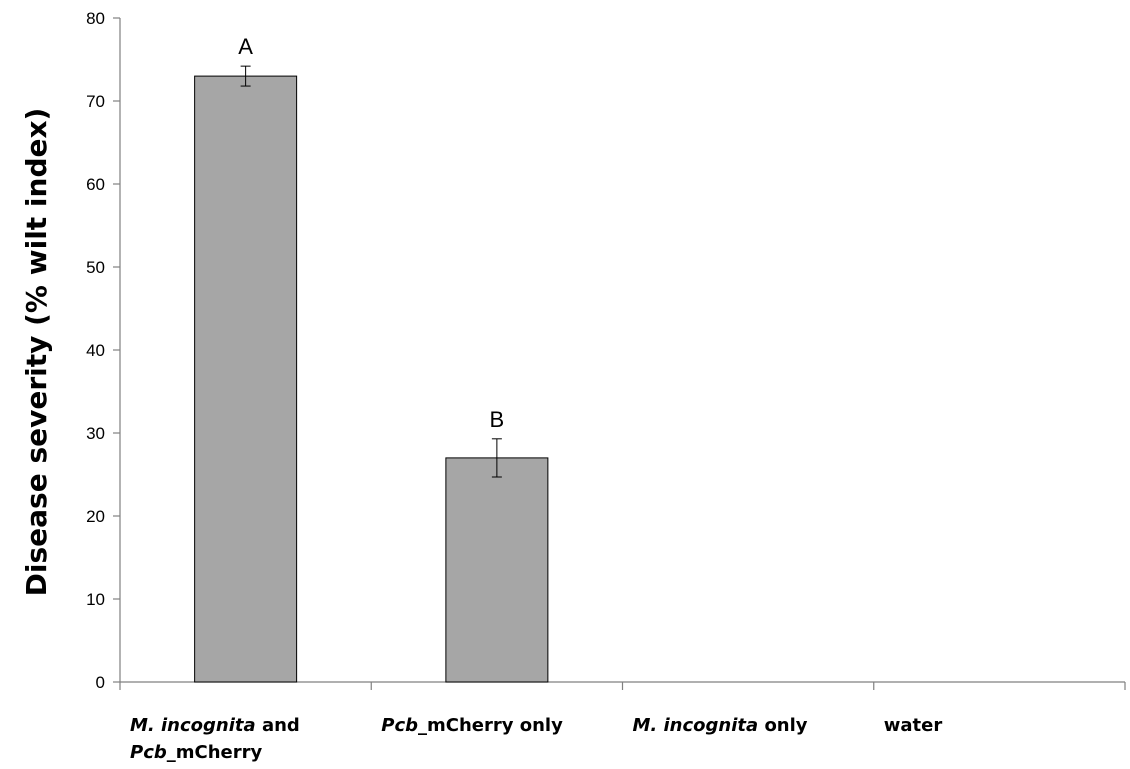 The image size is (1130, 769). What do you see at coordinates (95, 433) in the screenshot?
I see `y-tick-label: 30` at bounding box center [95, 433].